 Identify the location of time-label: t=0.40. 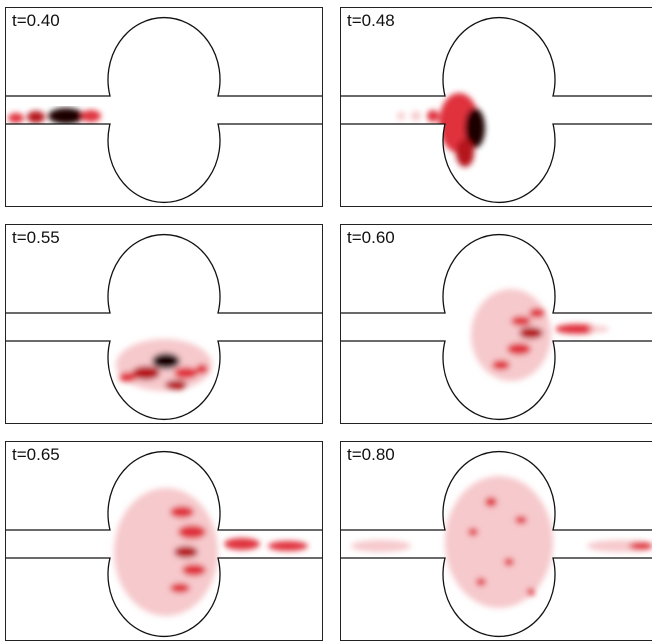
(36, 20).